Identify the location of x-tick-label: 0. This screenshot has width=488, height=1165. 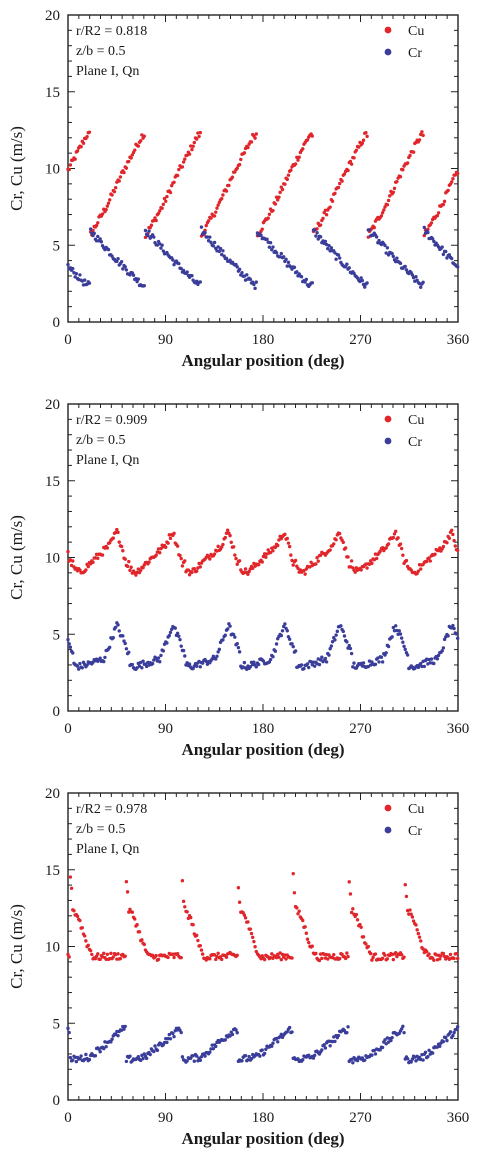
(68, 729).